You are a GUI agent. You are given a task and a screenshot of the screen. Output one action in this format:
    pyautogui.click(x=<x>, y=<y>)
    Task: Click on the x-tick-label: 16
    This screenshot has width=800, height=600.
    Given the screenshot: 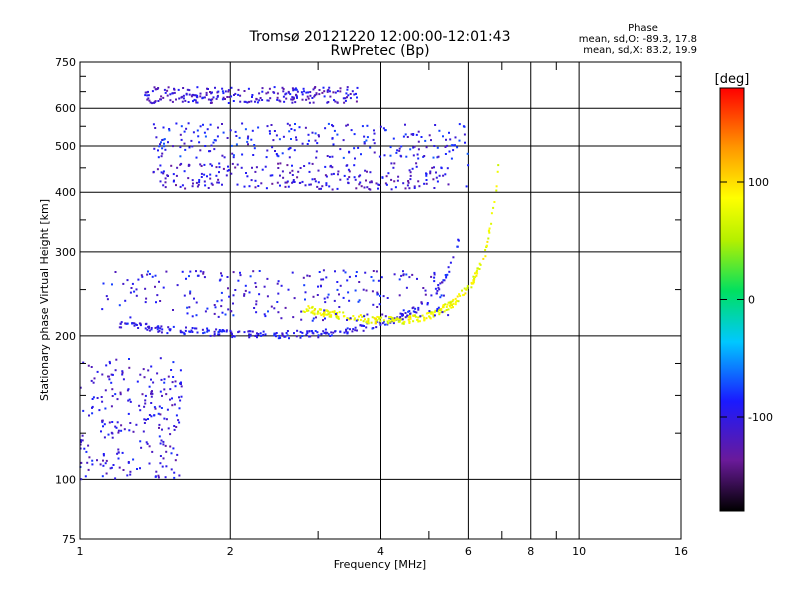 What is the action you would take?
    pyautogui.click(x=681, y=551)
    